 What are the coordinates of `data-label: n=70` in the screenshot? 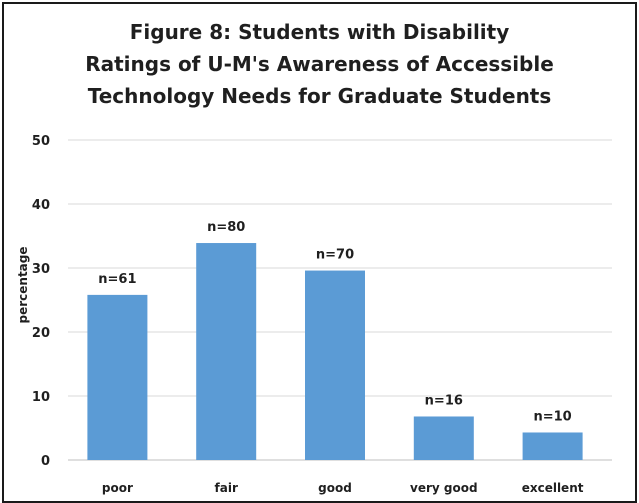 It's located at (335, 255).